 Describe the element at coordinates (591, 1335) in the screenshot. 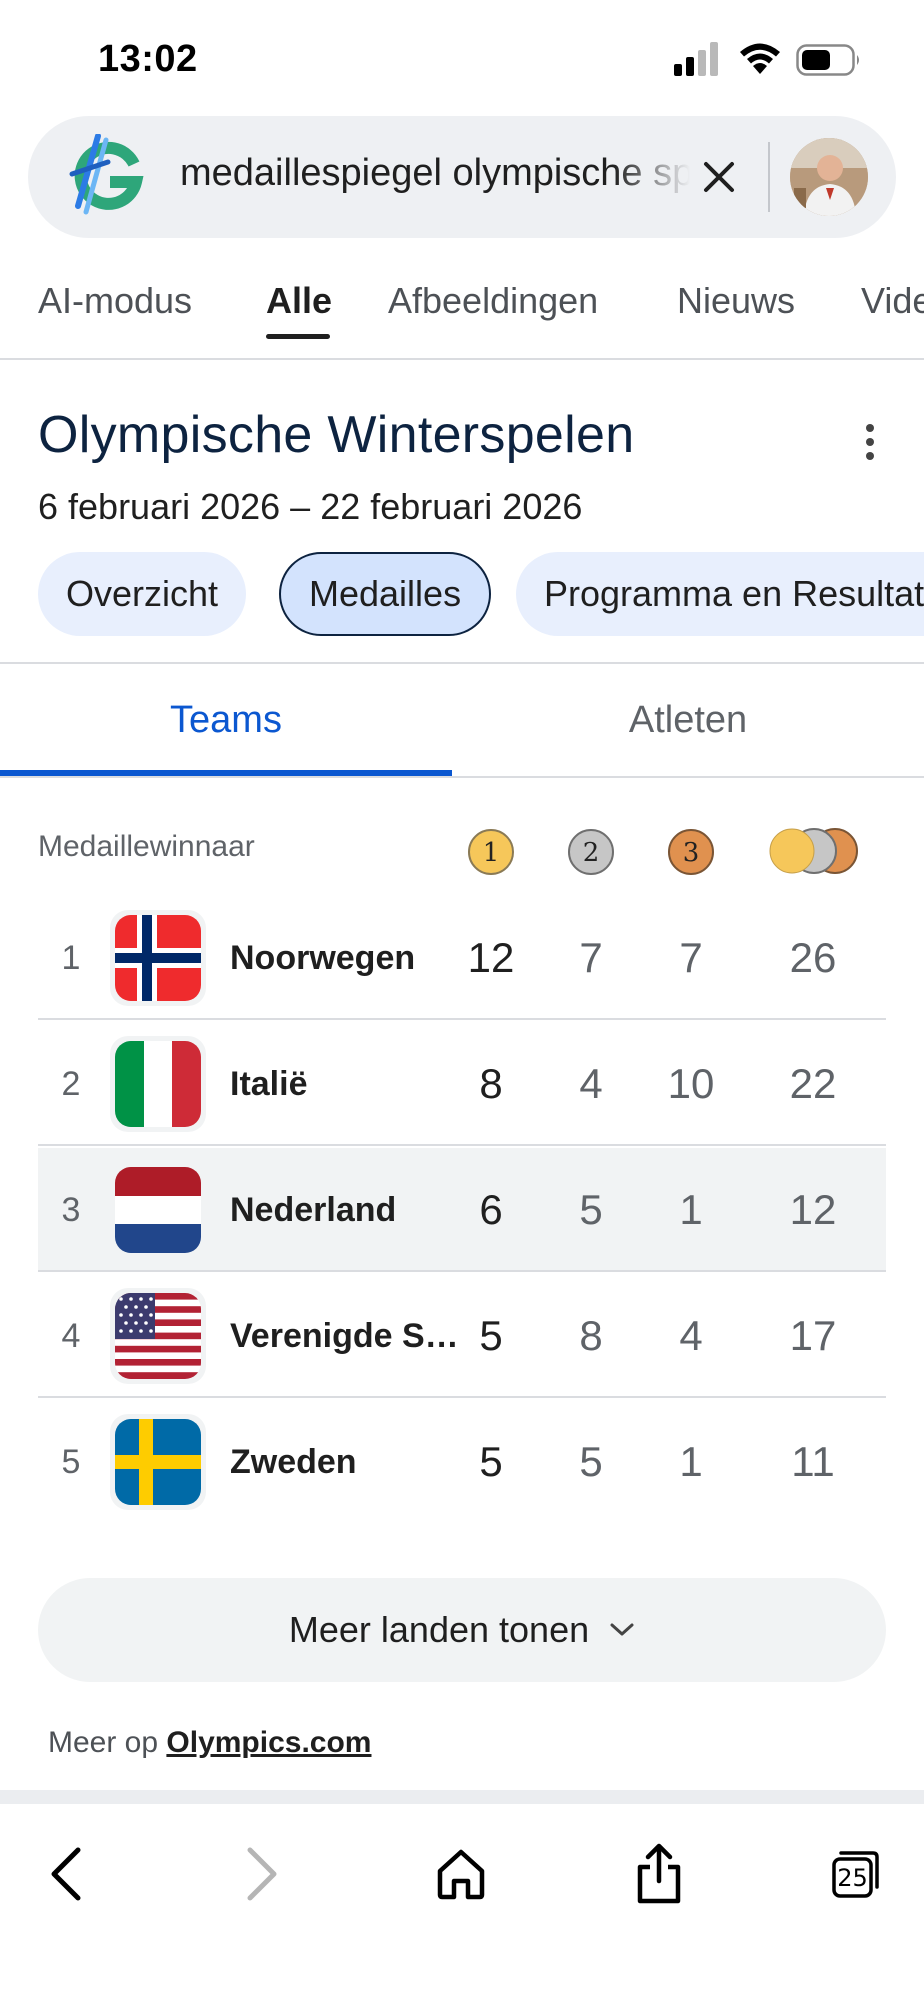

I see `silver-count: 8` at that location.